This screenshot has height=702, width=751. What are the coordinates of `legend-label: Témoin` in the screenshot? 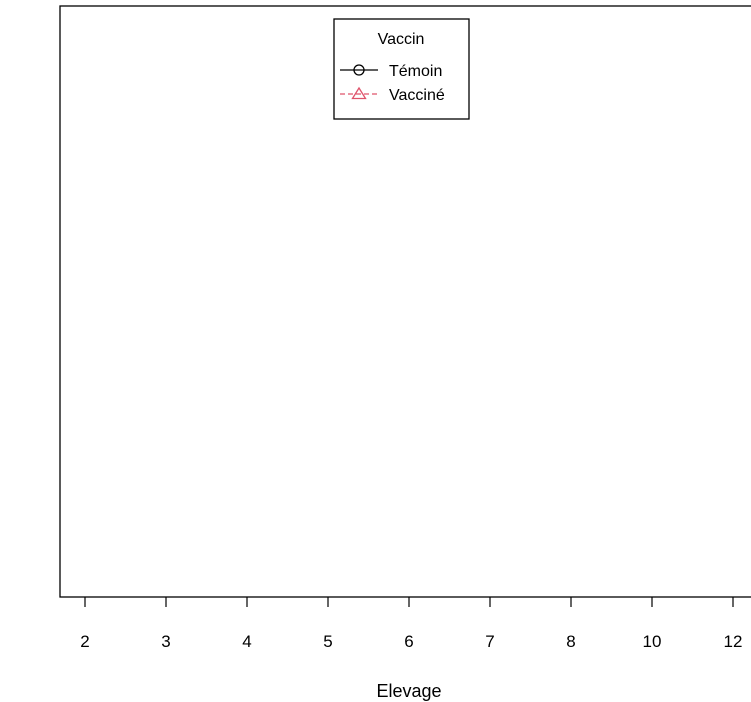 It's located at (415, 71).